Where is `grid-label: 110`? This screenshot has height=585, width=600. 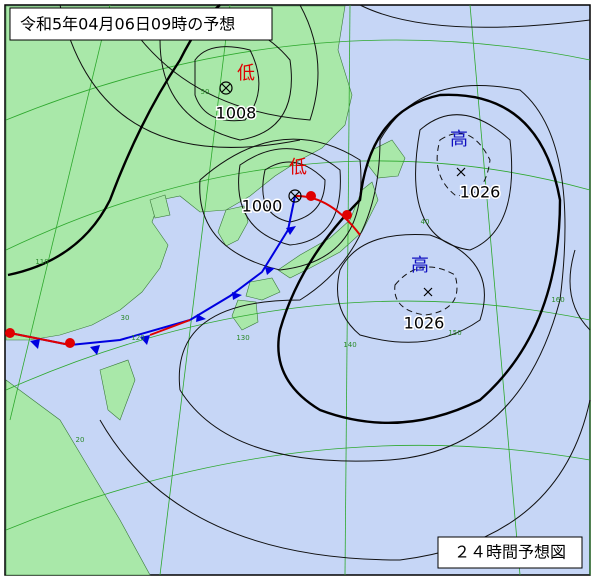 grid-label: 110 is located at coordinates (41, 262).